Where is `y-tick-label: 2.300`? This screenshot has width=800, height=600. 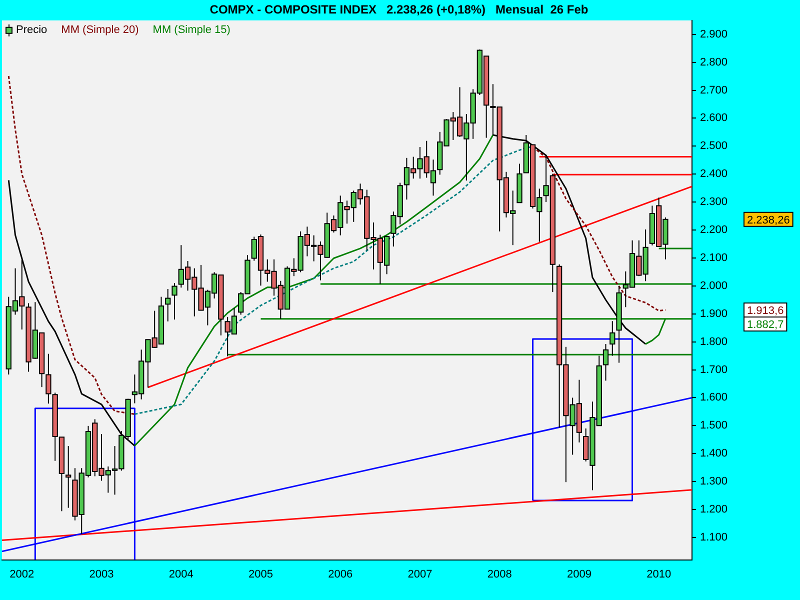
y-tick-label: 2.300 is located at coordinates (714, 202).